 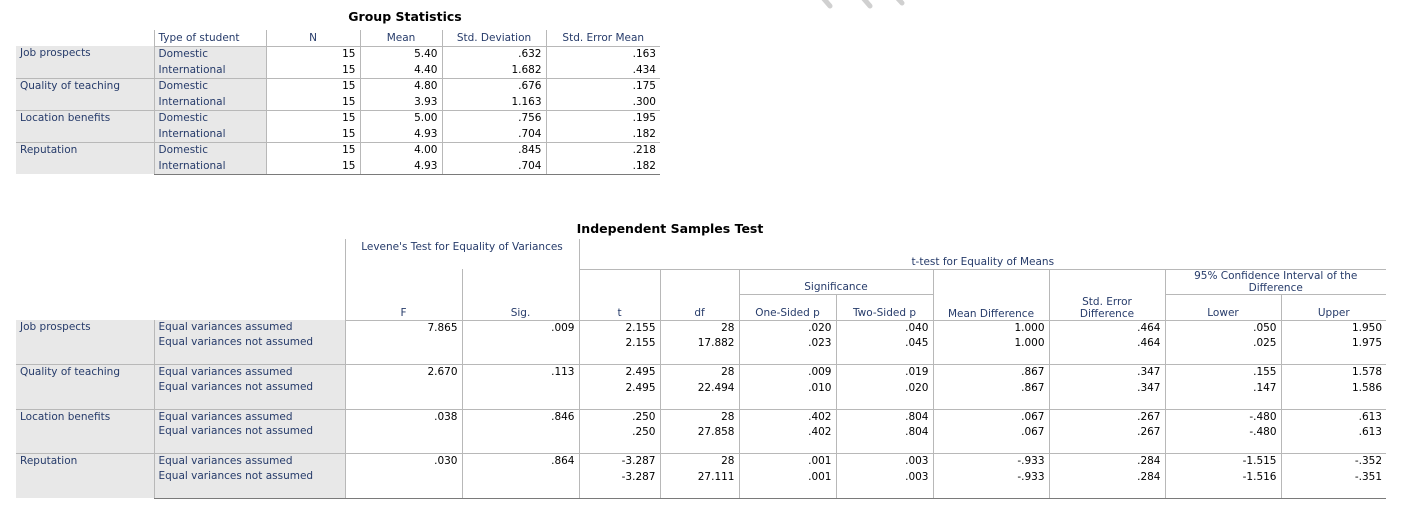 I want to click on std-error-difference-cell: .267, so click(x=1106, y=439).